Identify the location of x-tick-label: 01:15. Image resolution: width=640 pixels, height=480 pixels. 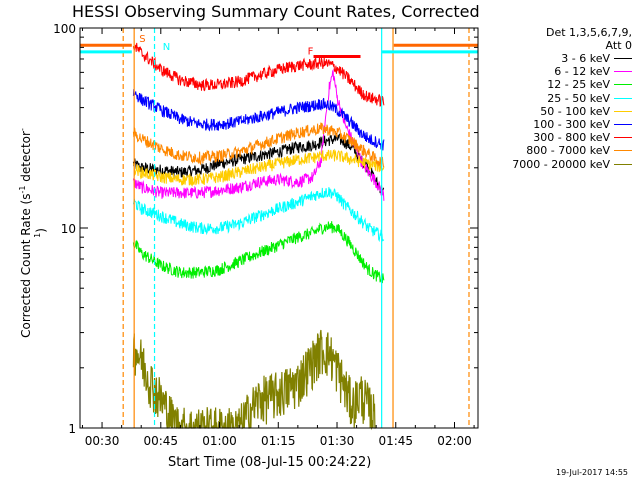
(278, 441).